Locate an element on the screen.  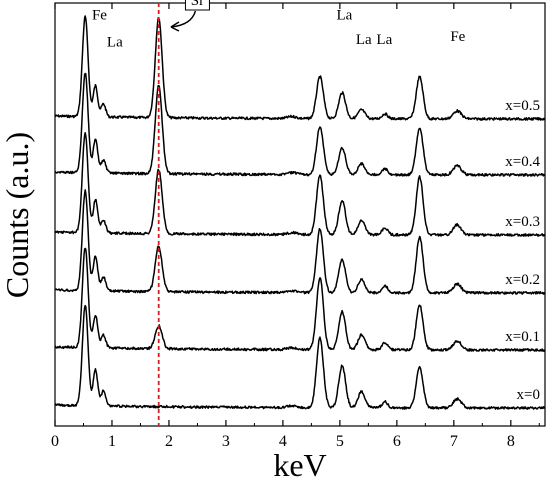
sr-arrow-head is located at coordinates (175, 26).